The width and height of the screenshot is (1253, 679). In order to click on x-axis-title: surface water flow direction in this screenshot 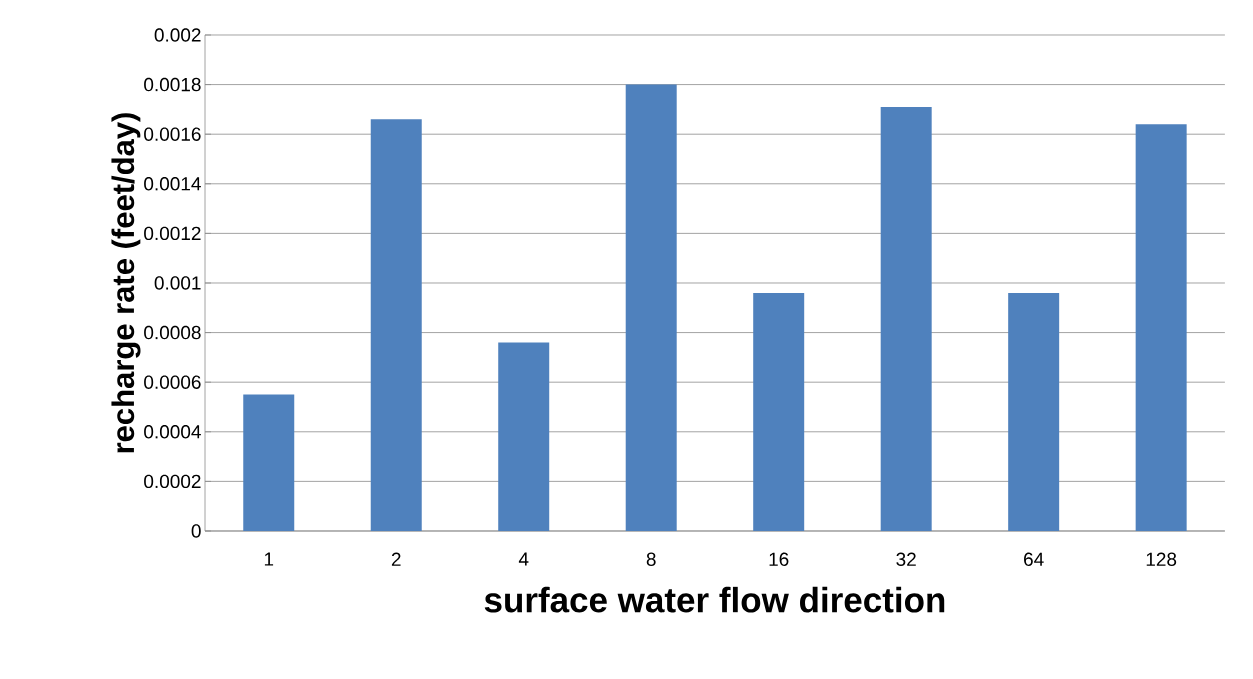, I will do `click(714, 599)`.